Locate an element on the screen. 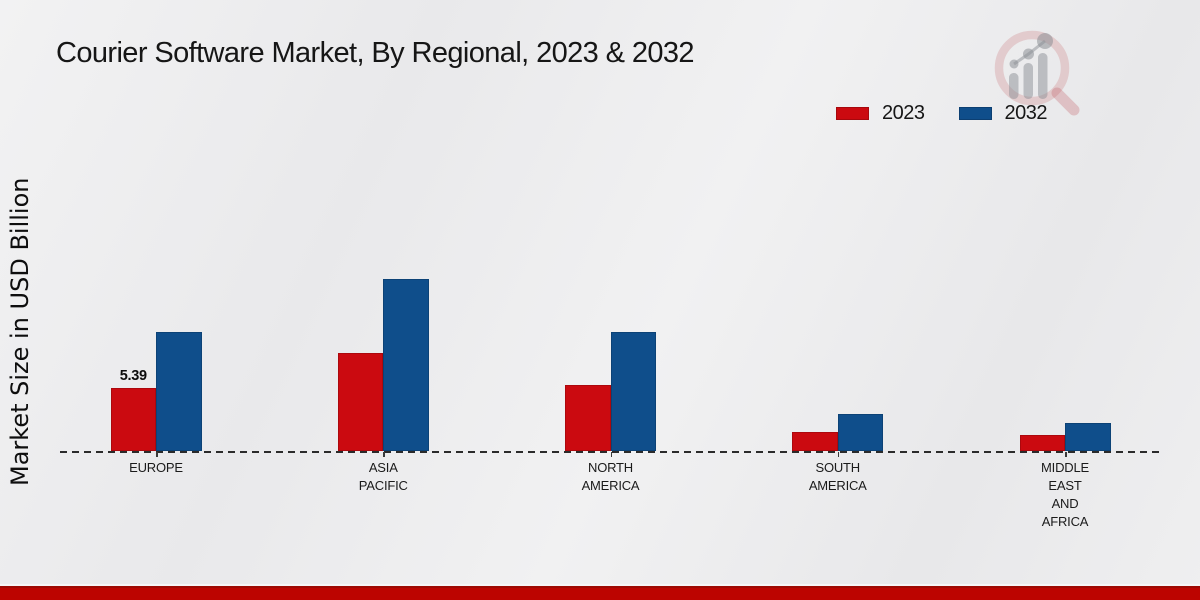 Image resolution: width=1200 pixels, height=600 pixels. x-axis-baseline is located at coordinates (610, 451).